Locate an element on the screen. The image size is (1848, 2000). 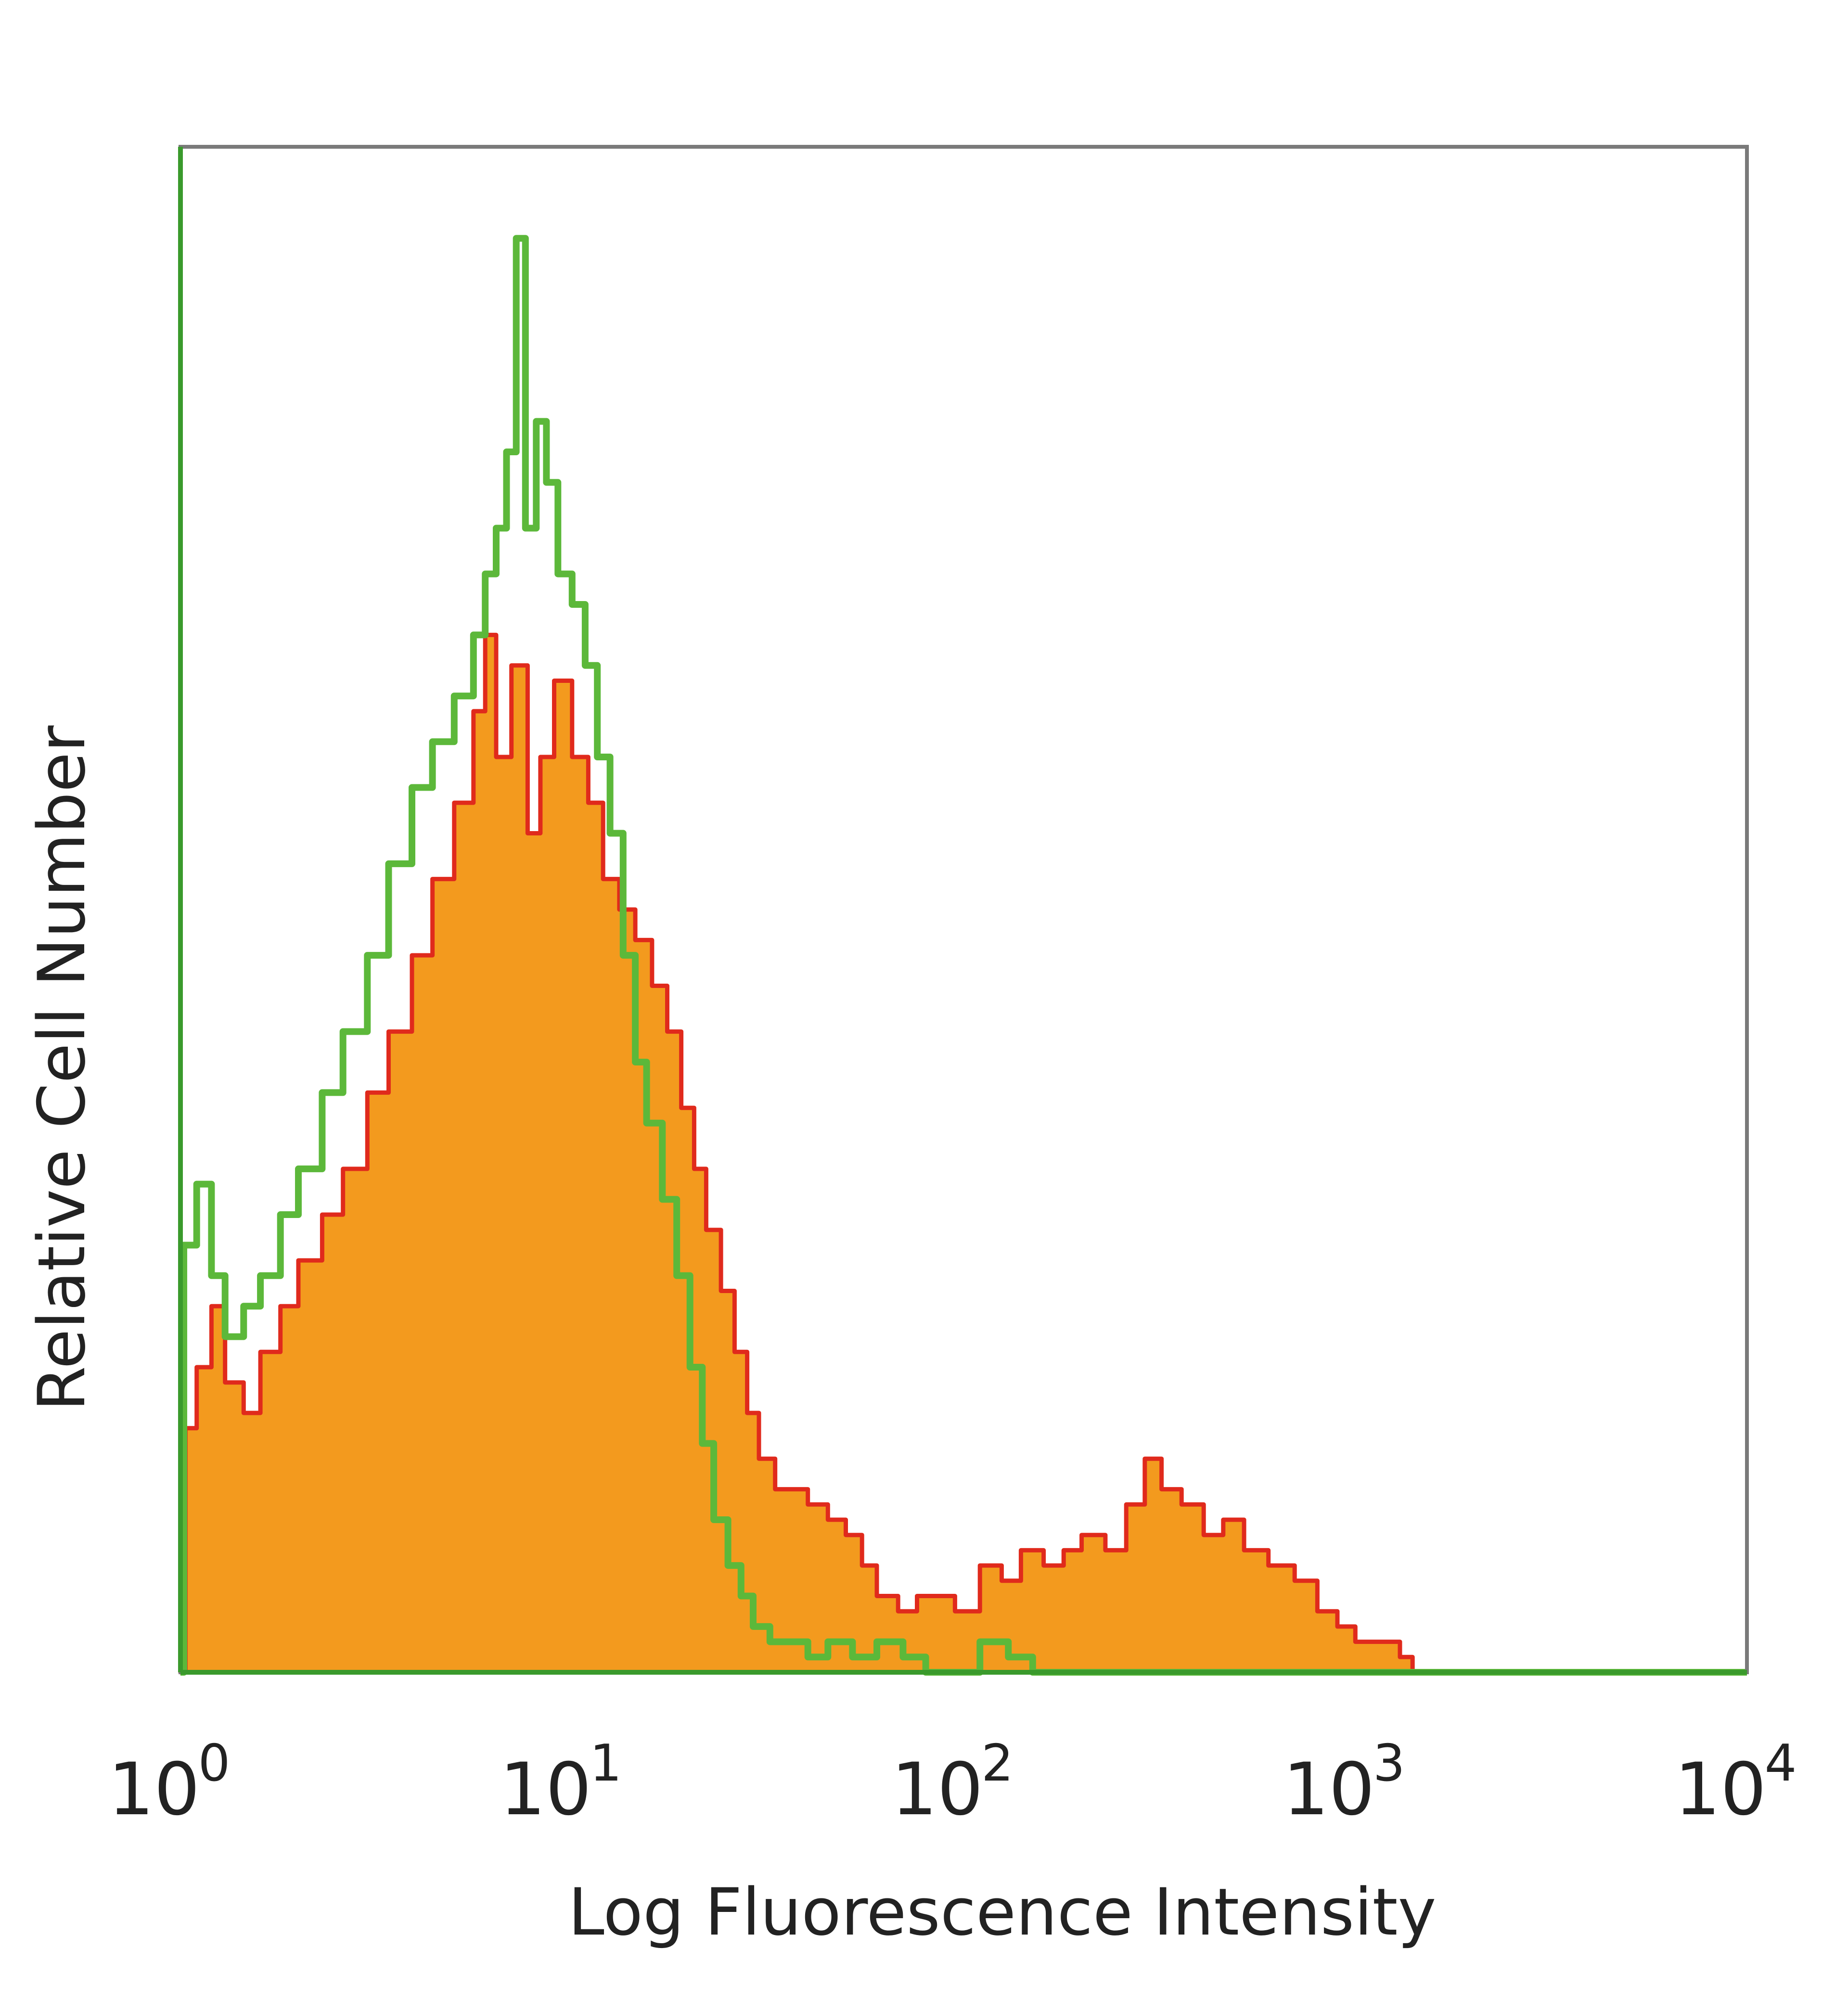
x-axis-label: Log Fluorescence Intensity is located at coordinates (1002, 1912).